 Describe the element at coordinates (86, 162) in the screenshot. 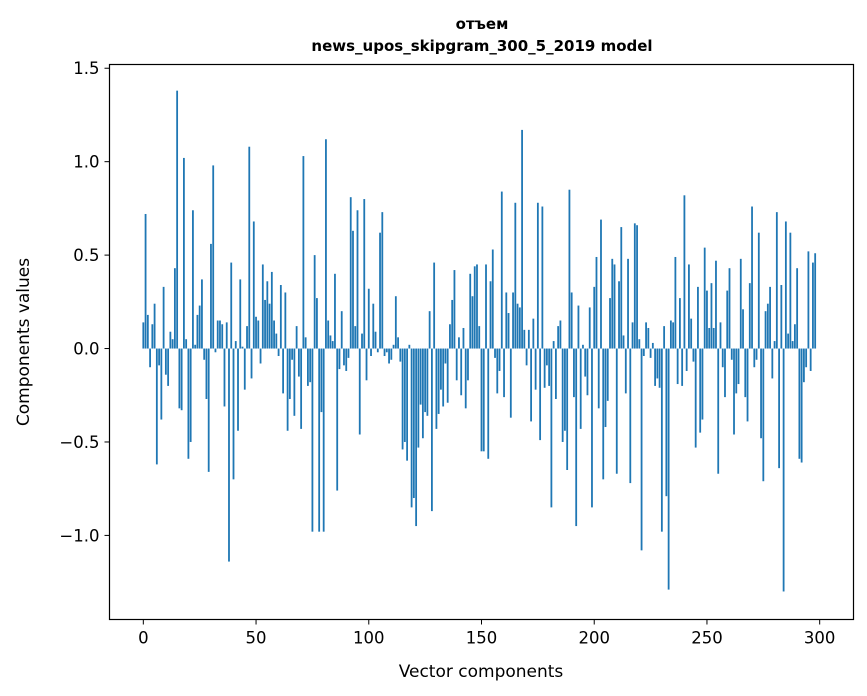

I see `y-tick-label: 1.0` at that location.